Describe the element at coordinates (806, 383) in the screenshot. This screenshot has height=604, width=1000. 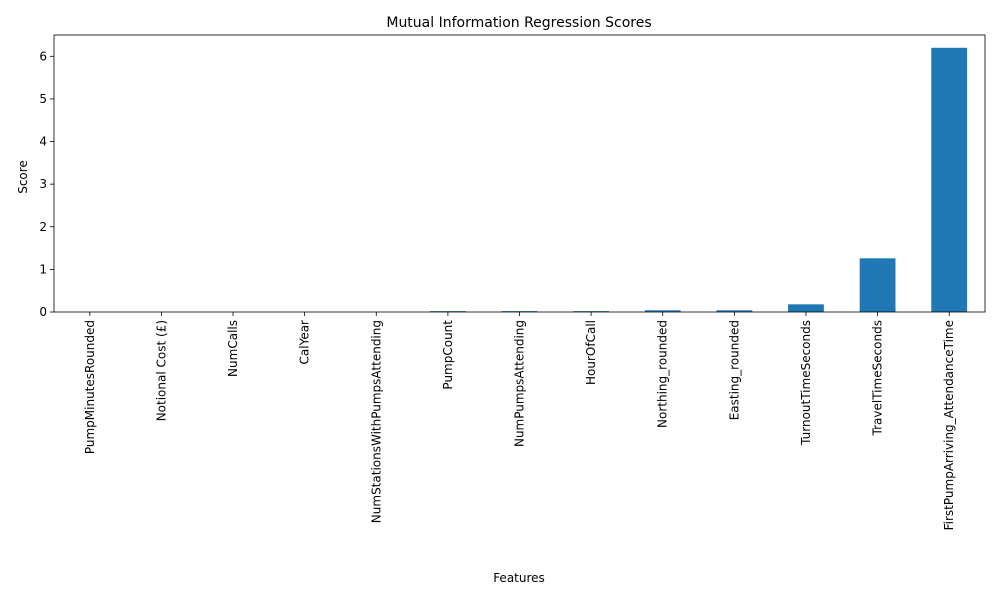
I see `x-tick-label: TurnoutTimeSeconds` at that location.